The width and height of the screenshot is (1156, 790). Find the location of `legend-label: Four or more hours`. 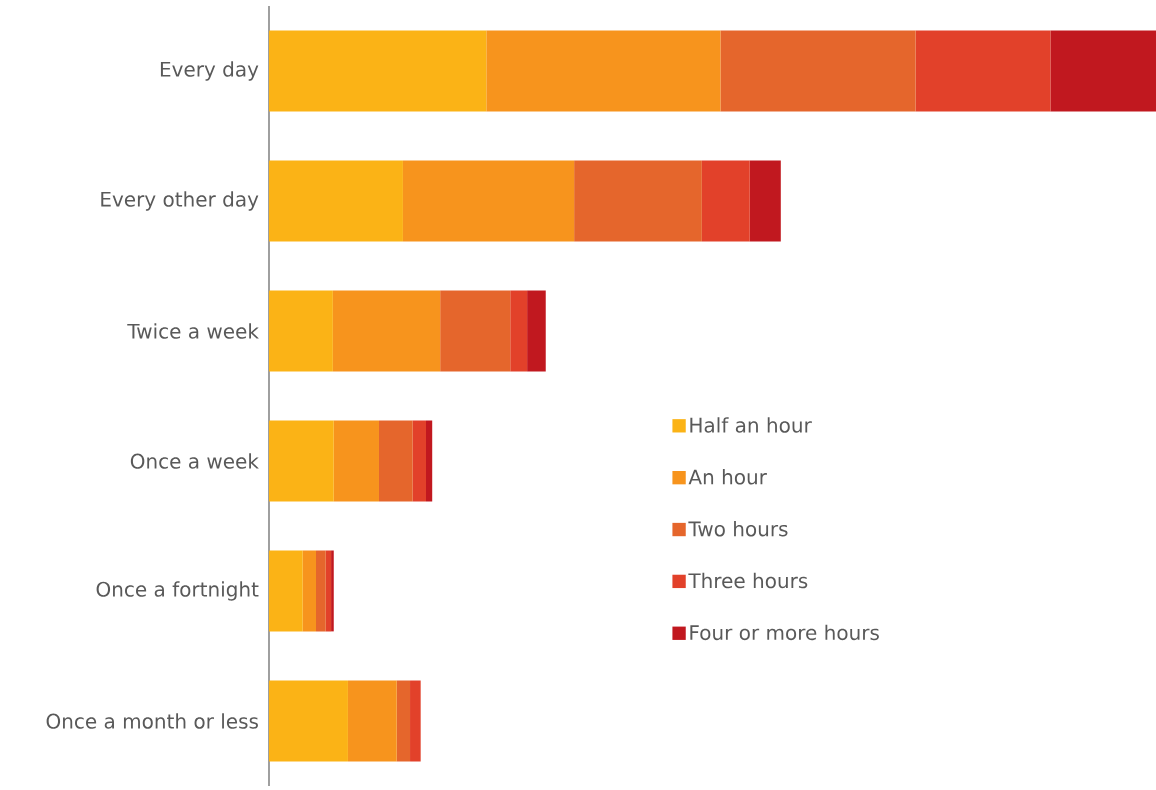

legend-label: Four or more hours is located at coordinates (784, 632).